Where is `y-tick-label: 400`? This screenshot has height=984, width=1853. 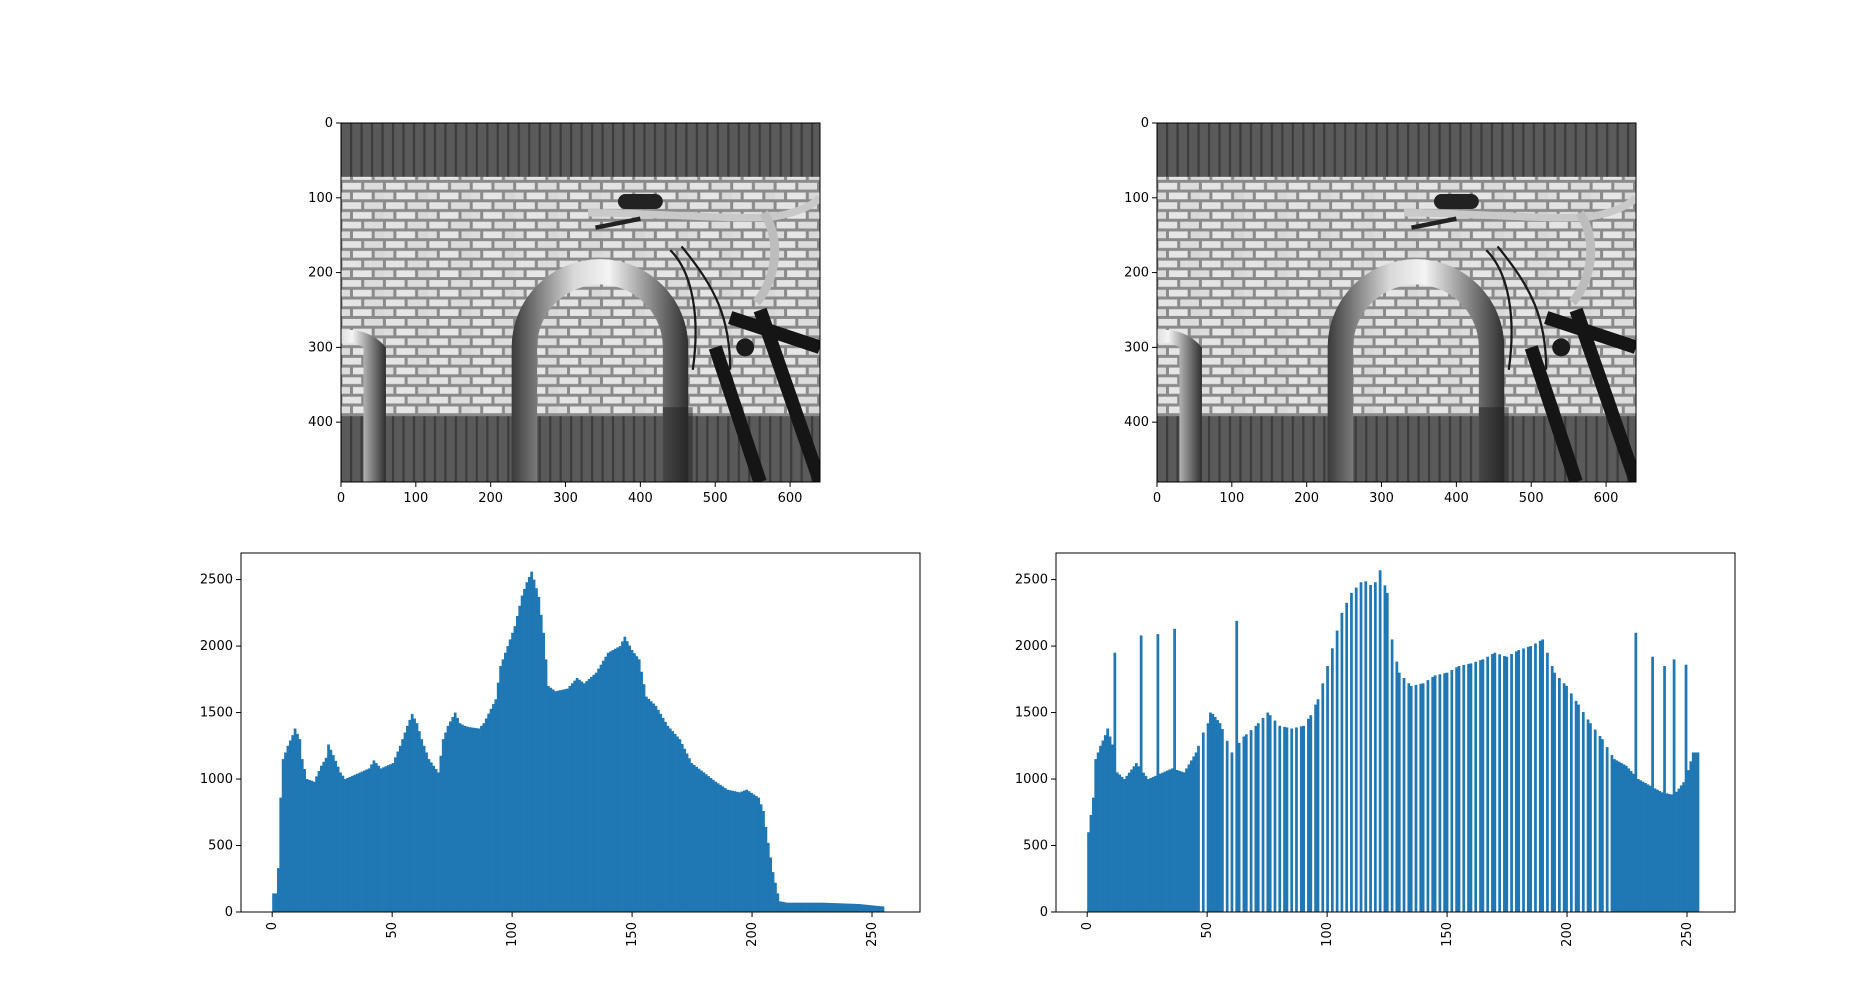 y-tick-label: 400 is located at coordinates (320, 422).